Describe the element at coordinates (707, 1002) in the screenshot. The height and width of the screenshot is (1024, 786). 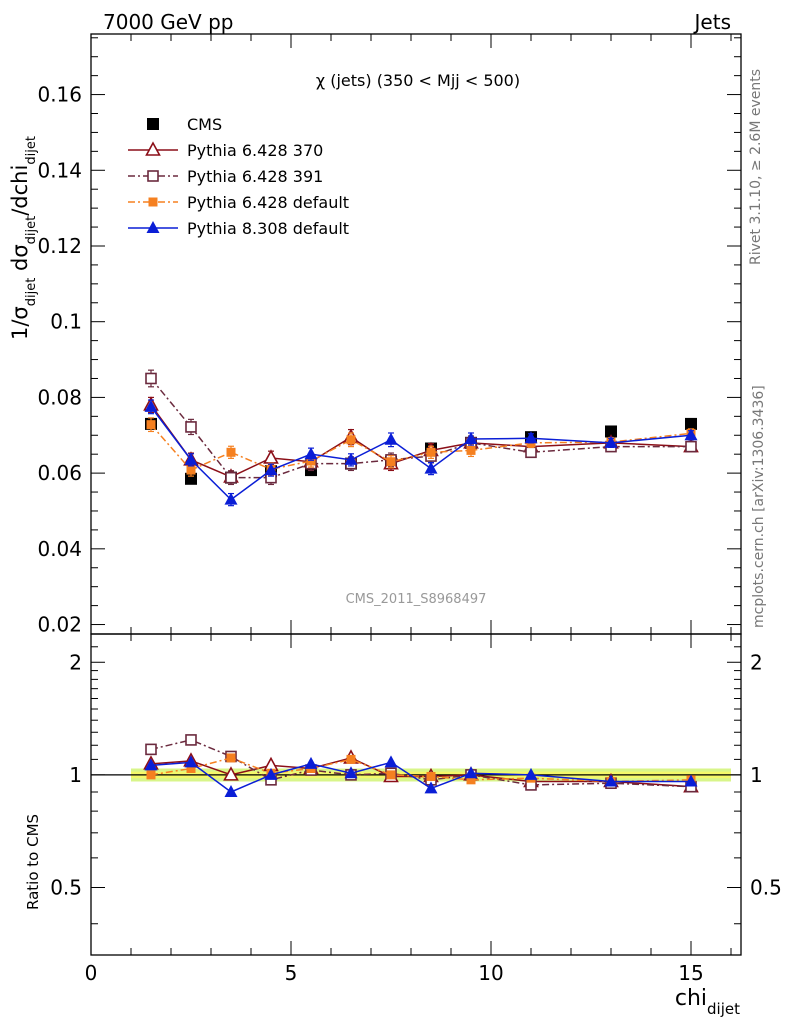
I see `x-axis-label: chidijet` at that location.